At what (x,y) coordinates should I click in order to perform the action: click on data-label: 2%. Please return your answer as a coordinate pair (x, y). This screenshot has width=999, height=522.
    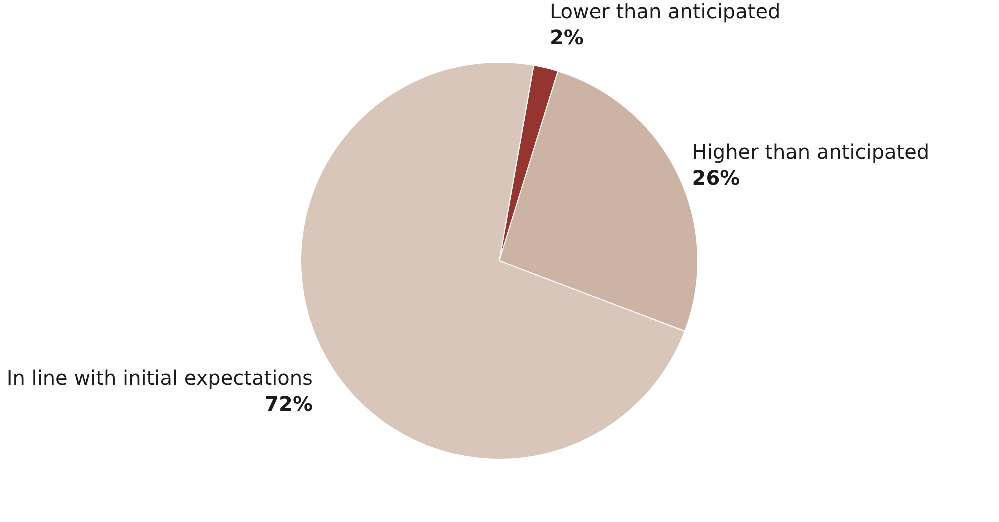
    Looking at the image, I should click on (567, 38).